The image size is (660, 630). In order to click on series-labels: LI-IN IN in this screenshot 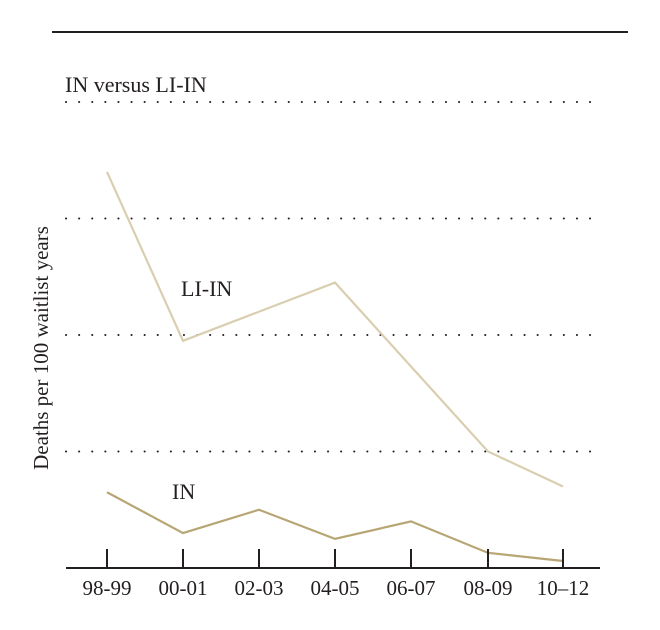, I will do `click(202, 390)`.